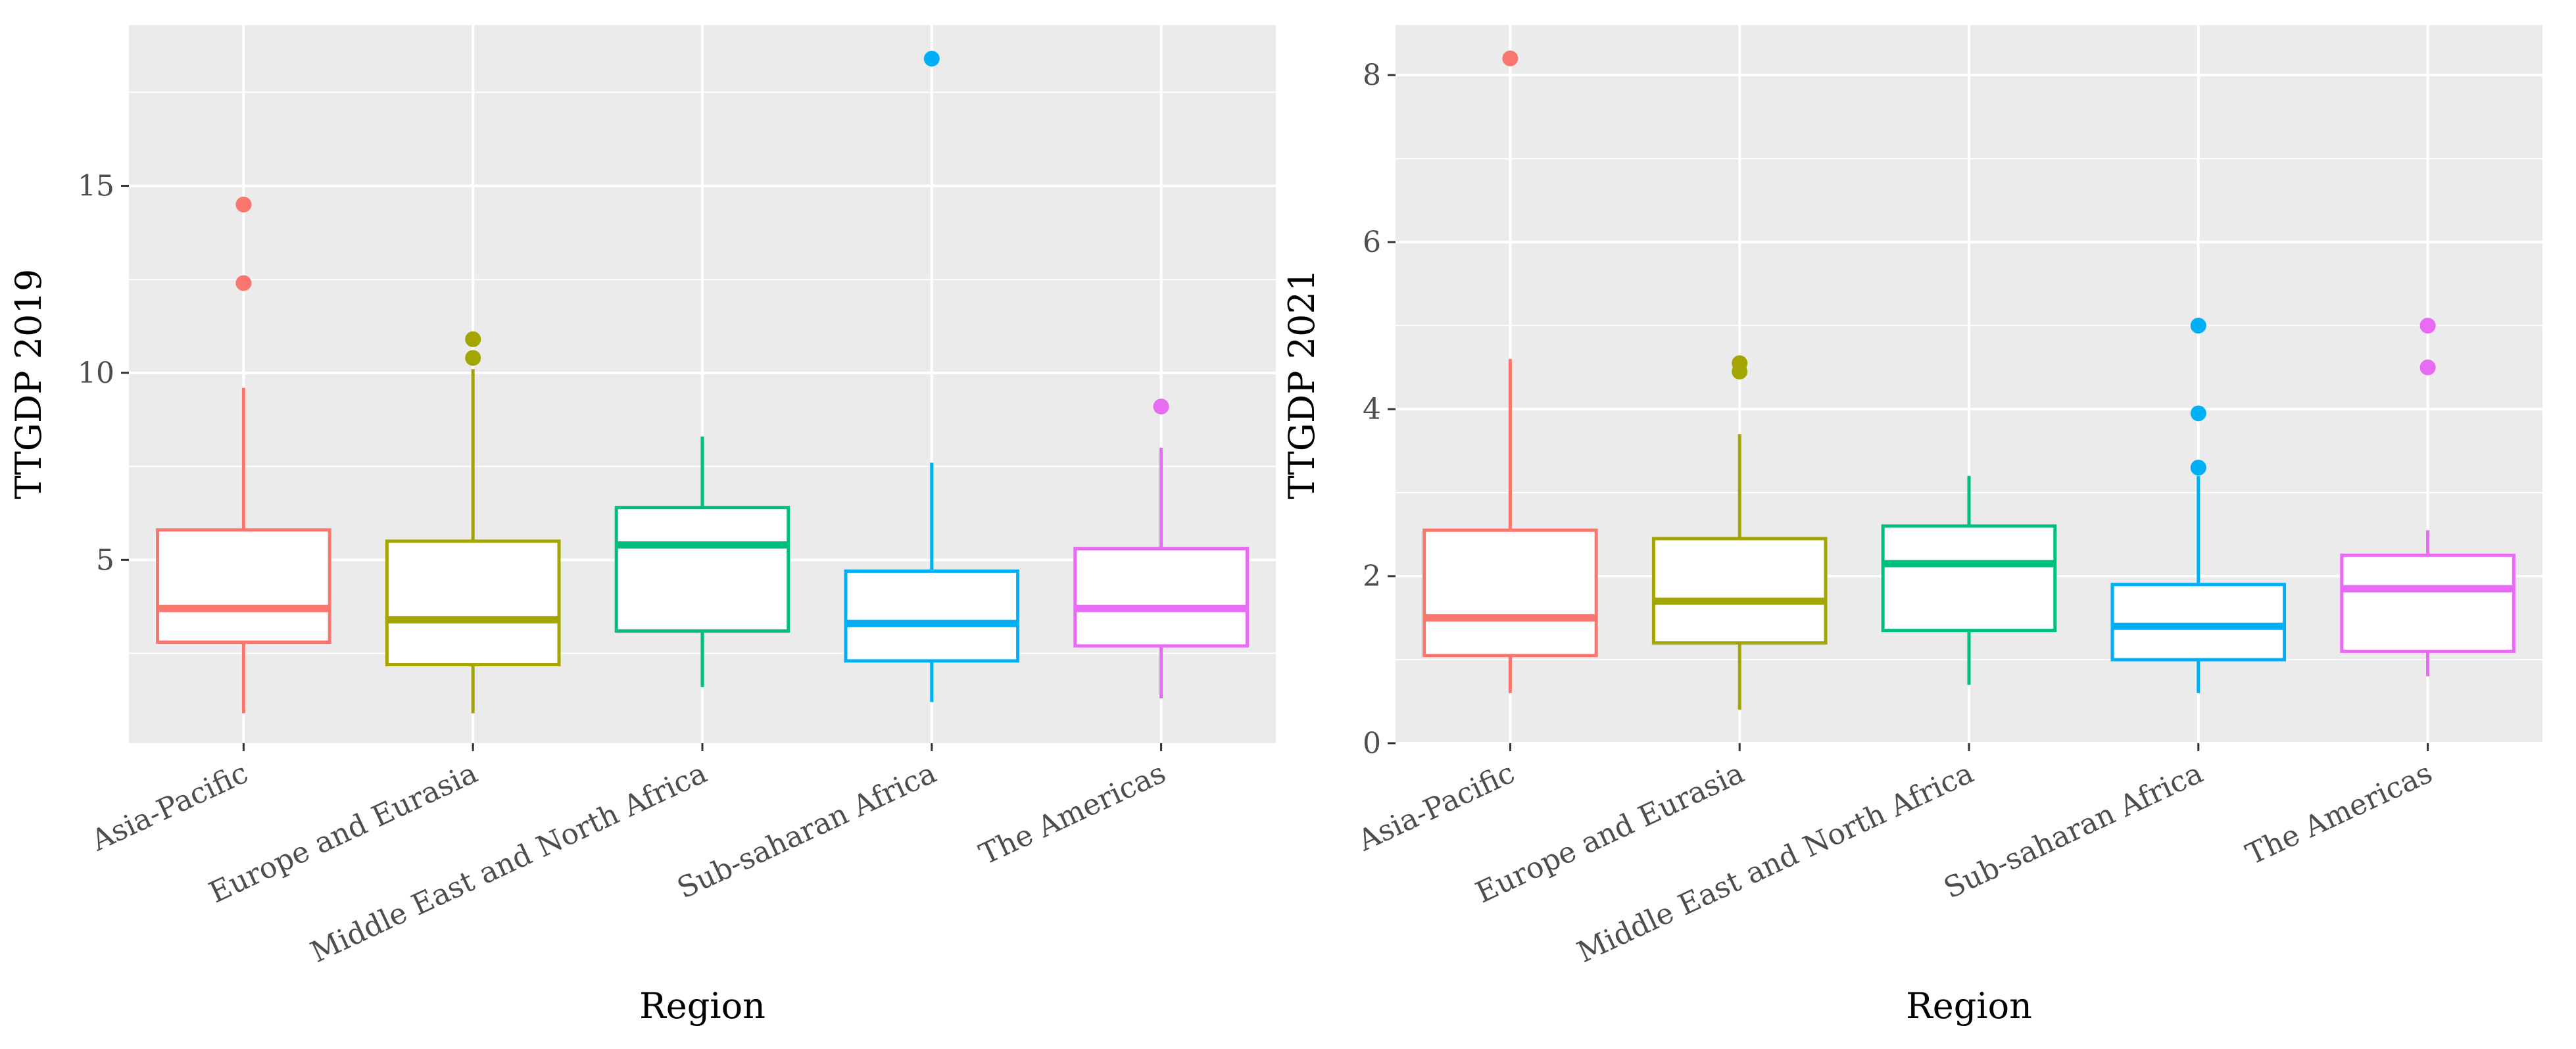 This screenshot has height=1049, width=2576. I want to click on chart1-y-axis-title: TTGDP 2019, so click(28, 384).